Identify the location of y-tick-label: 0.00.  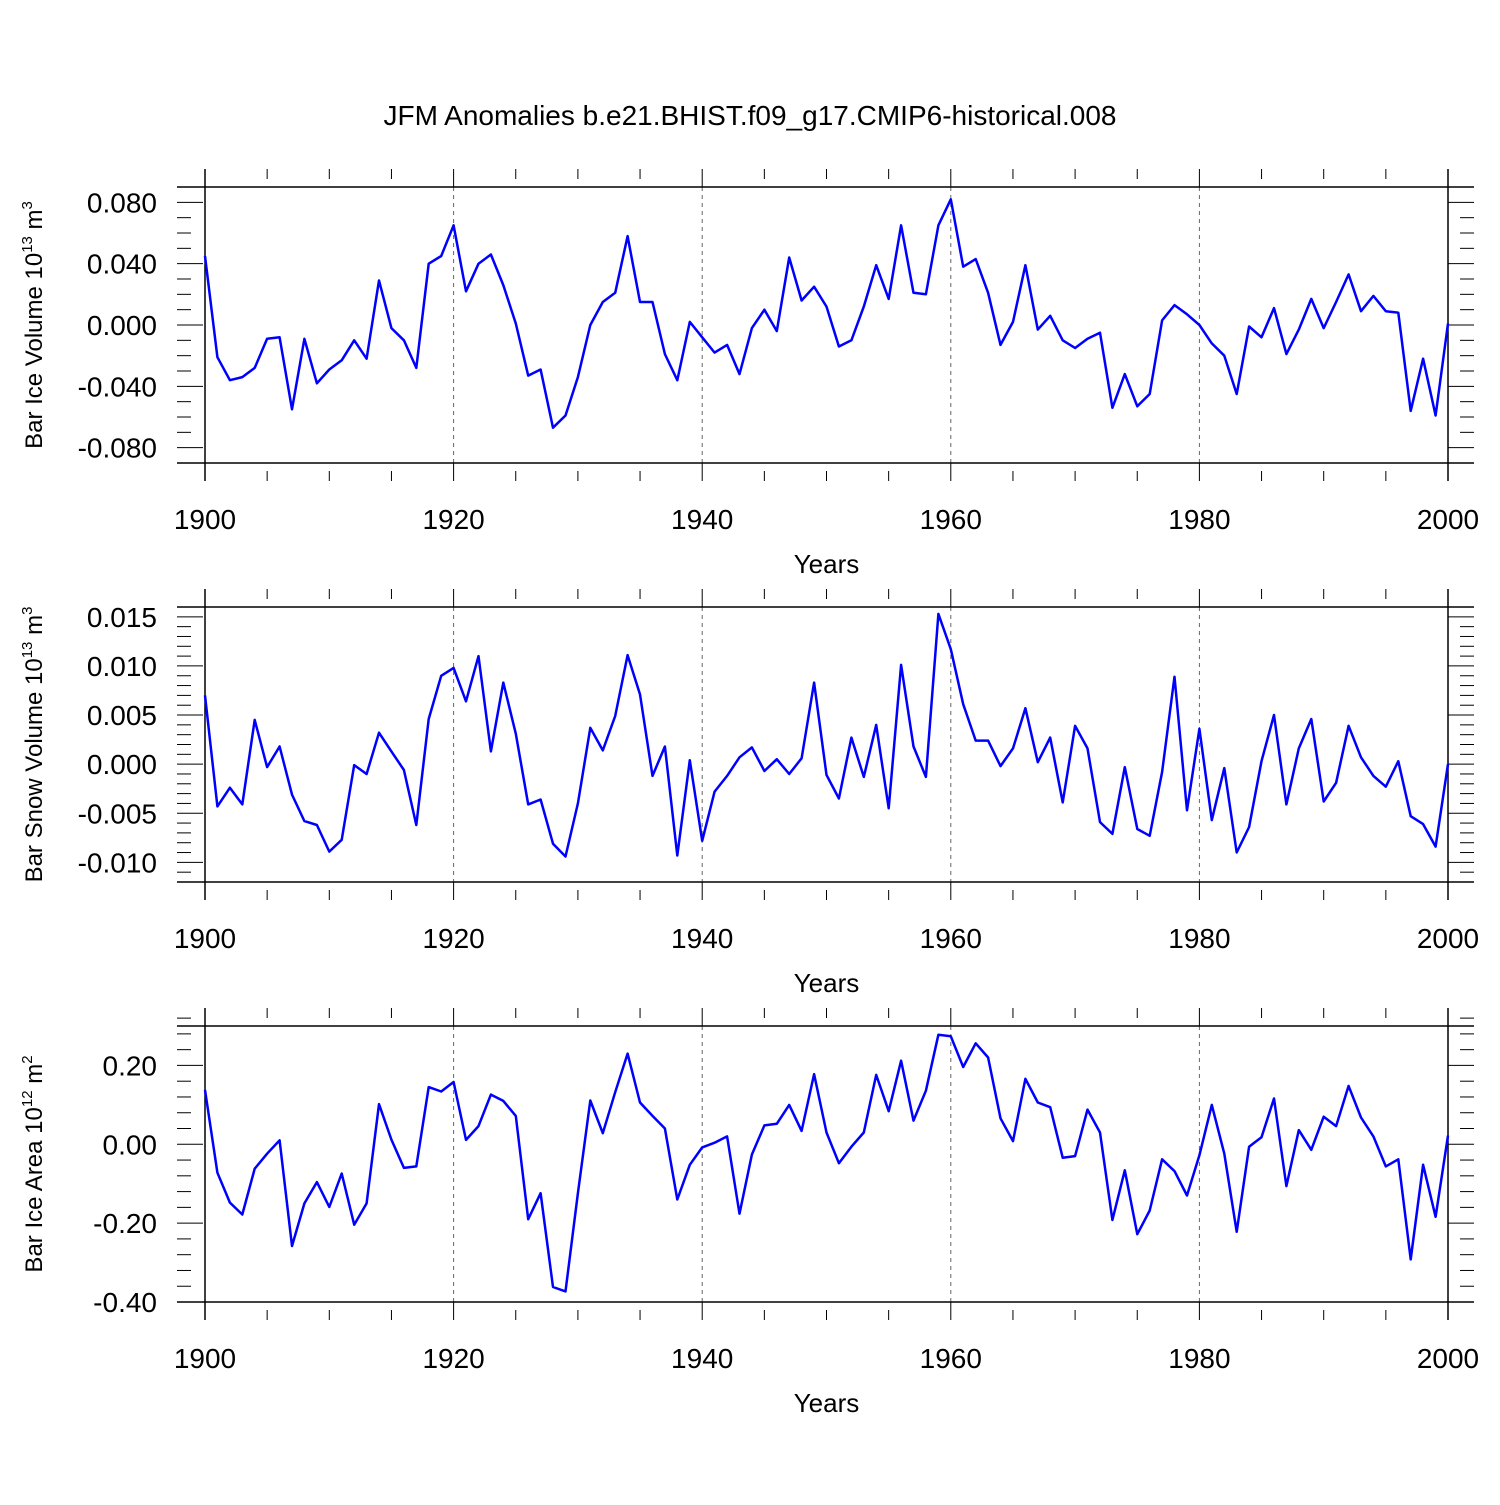
(130, 1144).